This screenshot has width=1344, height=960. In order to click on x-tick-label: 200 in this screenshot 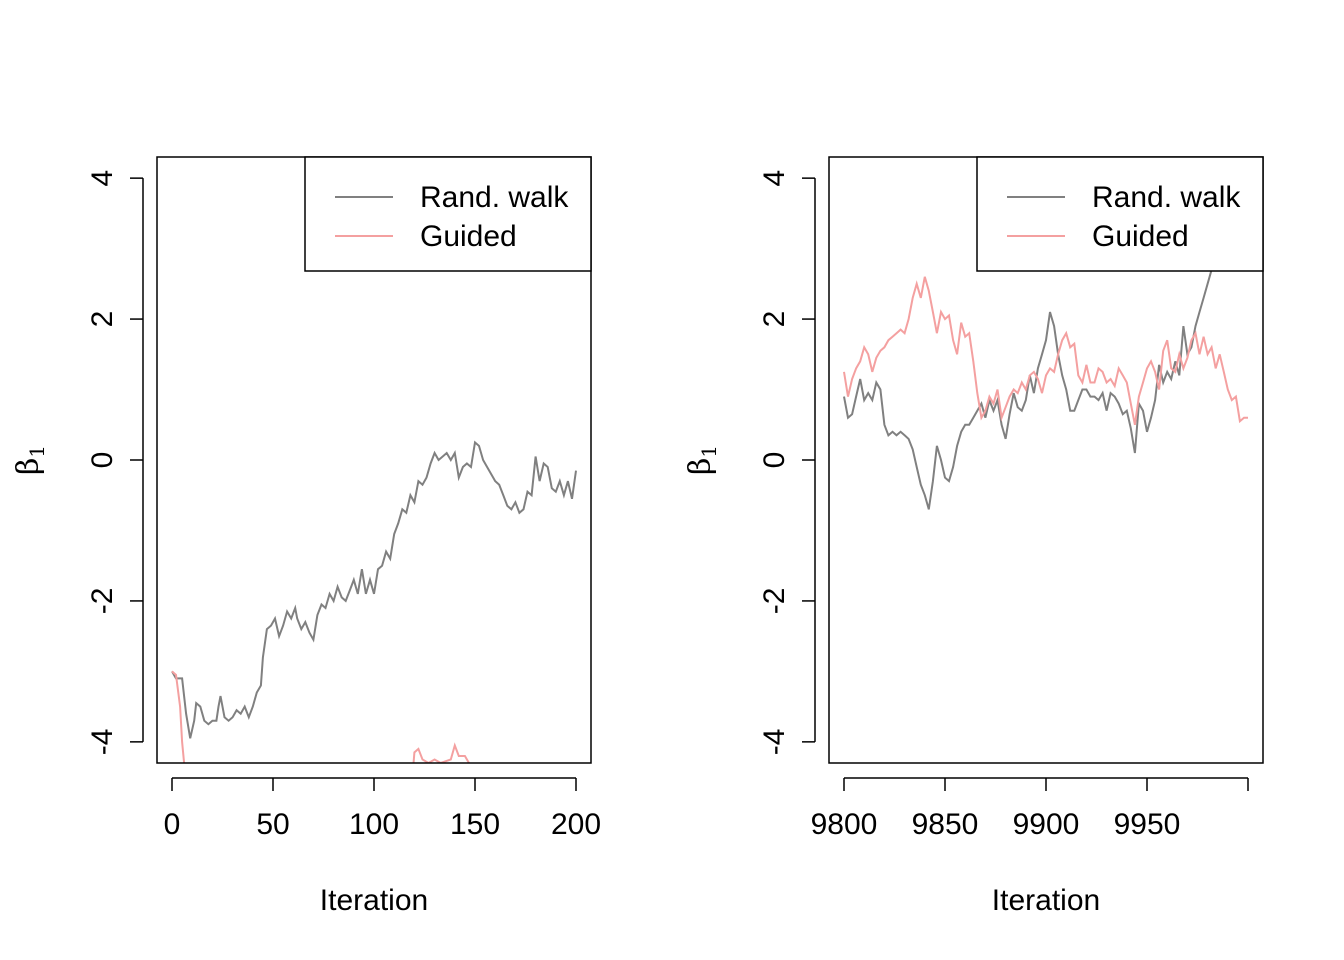, I will do `click(576, 824)`.